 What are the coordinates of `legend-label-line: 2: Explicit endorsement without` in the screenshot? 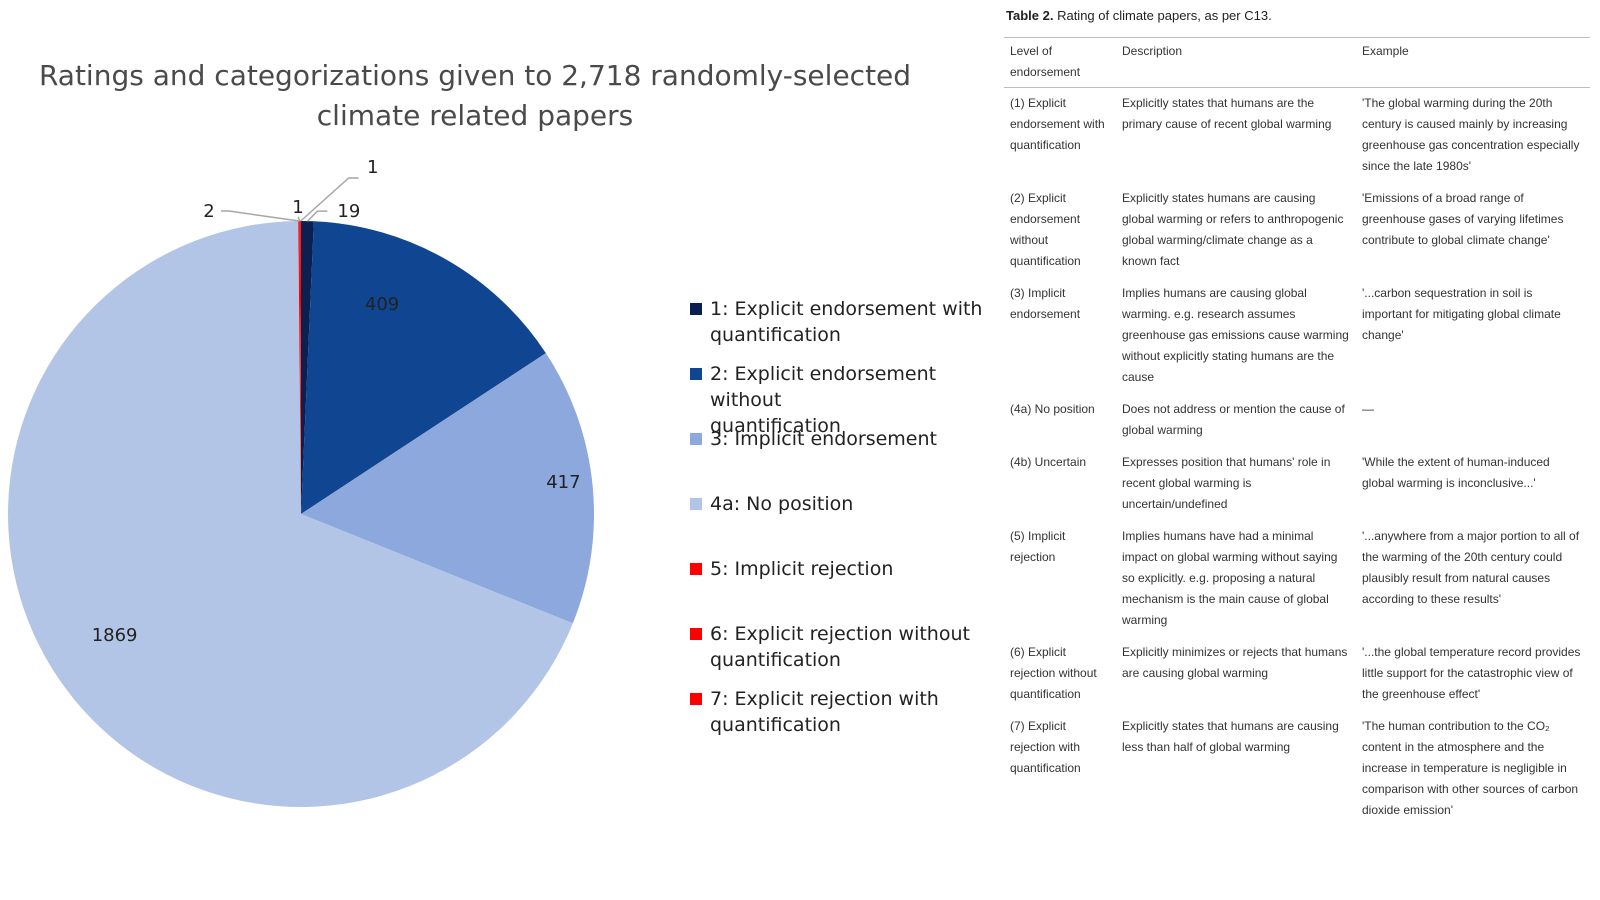 It's located at (823, 387).